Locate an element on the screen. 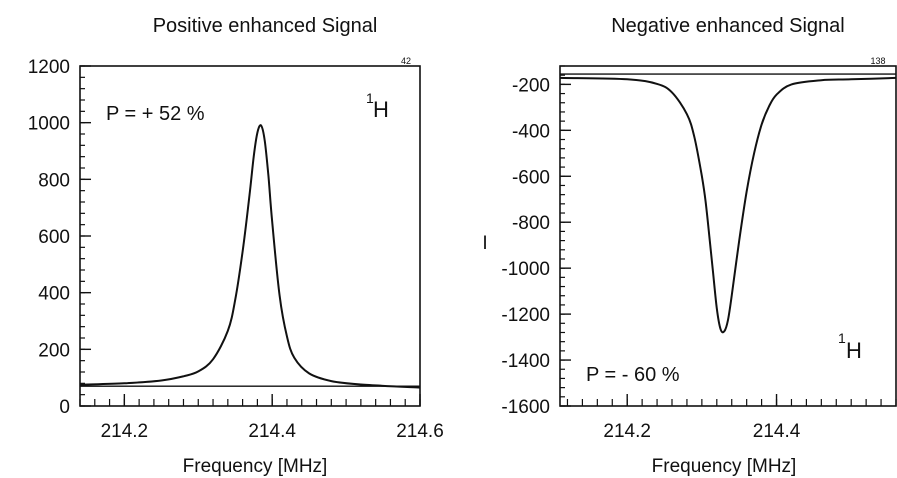 Image resolution: width=897 pixels, height=478 pixels. y-tick-label: 600 is located at coordinates (54, 237).